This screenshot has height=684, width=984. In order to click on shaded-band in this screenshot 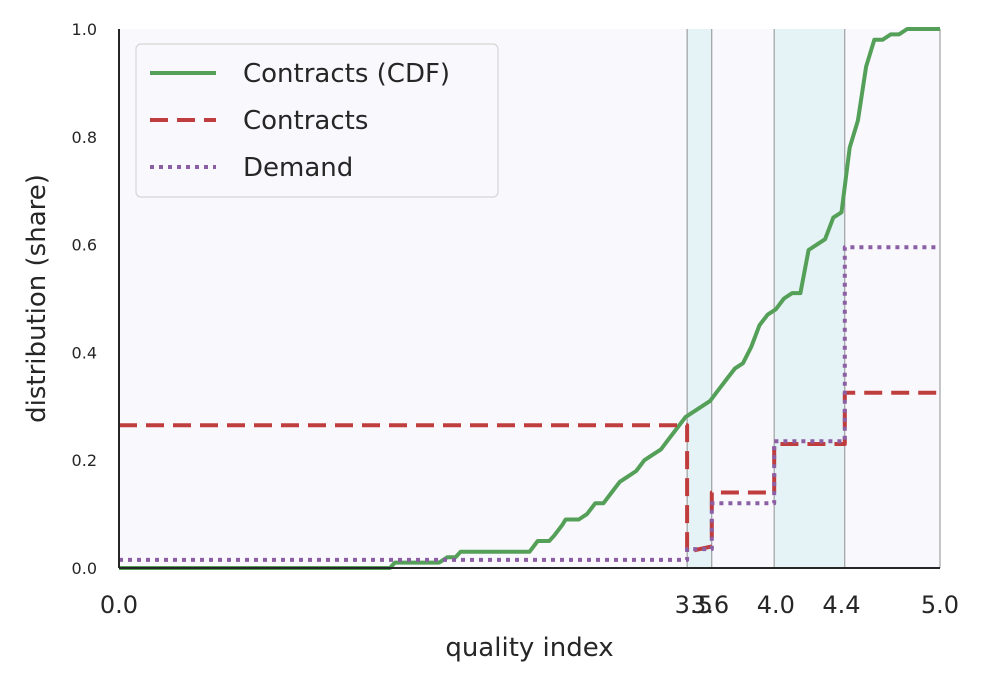, I will do `click(699, 298)`.